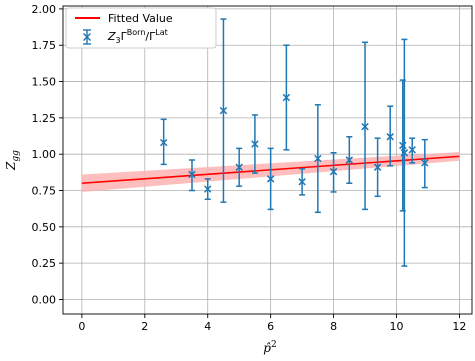 The width and height of the screenshot is (475, 361). I want to click on y-tick-label: 1.25, so click(44, 118).